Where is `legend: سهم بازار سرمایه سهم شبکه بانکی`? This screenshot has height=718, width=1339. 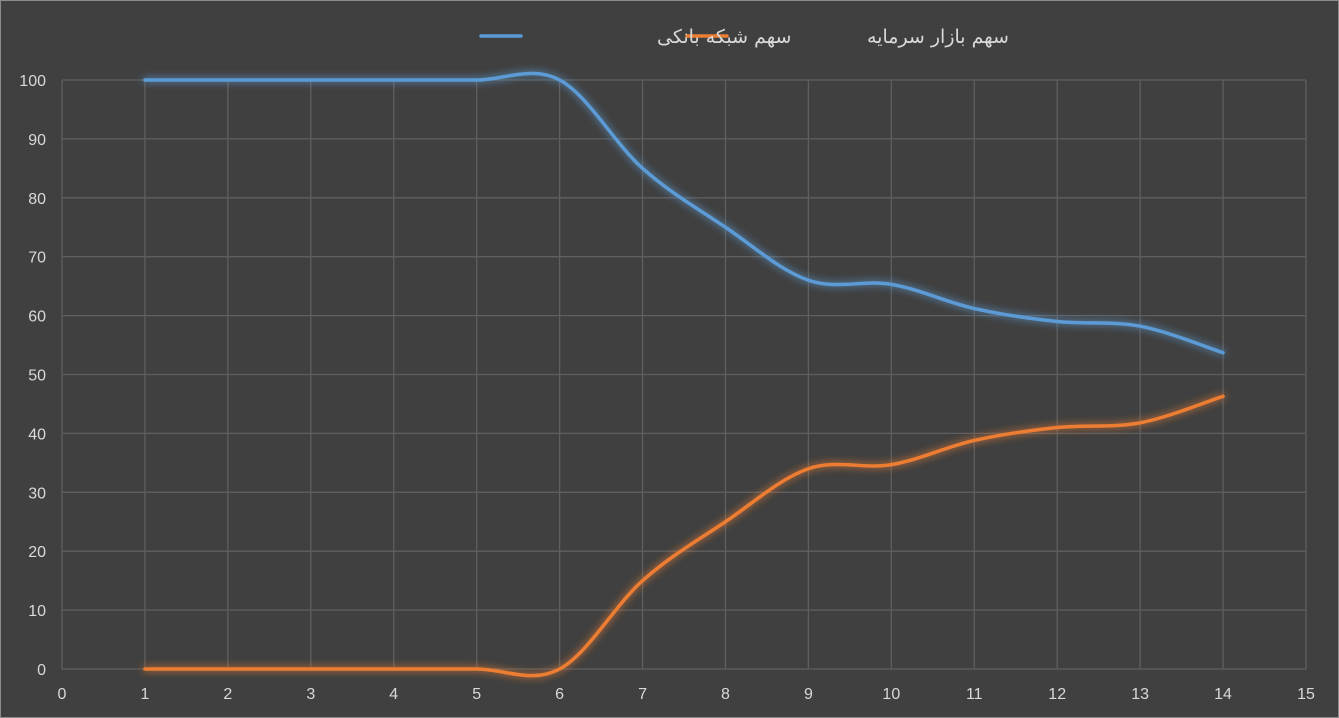
legend: سهم بازار سرمایه سهم شبکه بانکی is located at coordinates (744, 37).